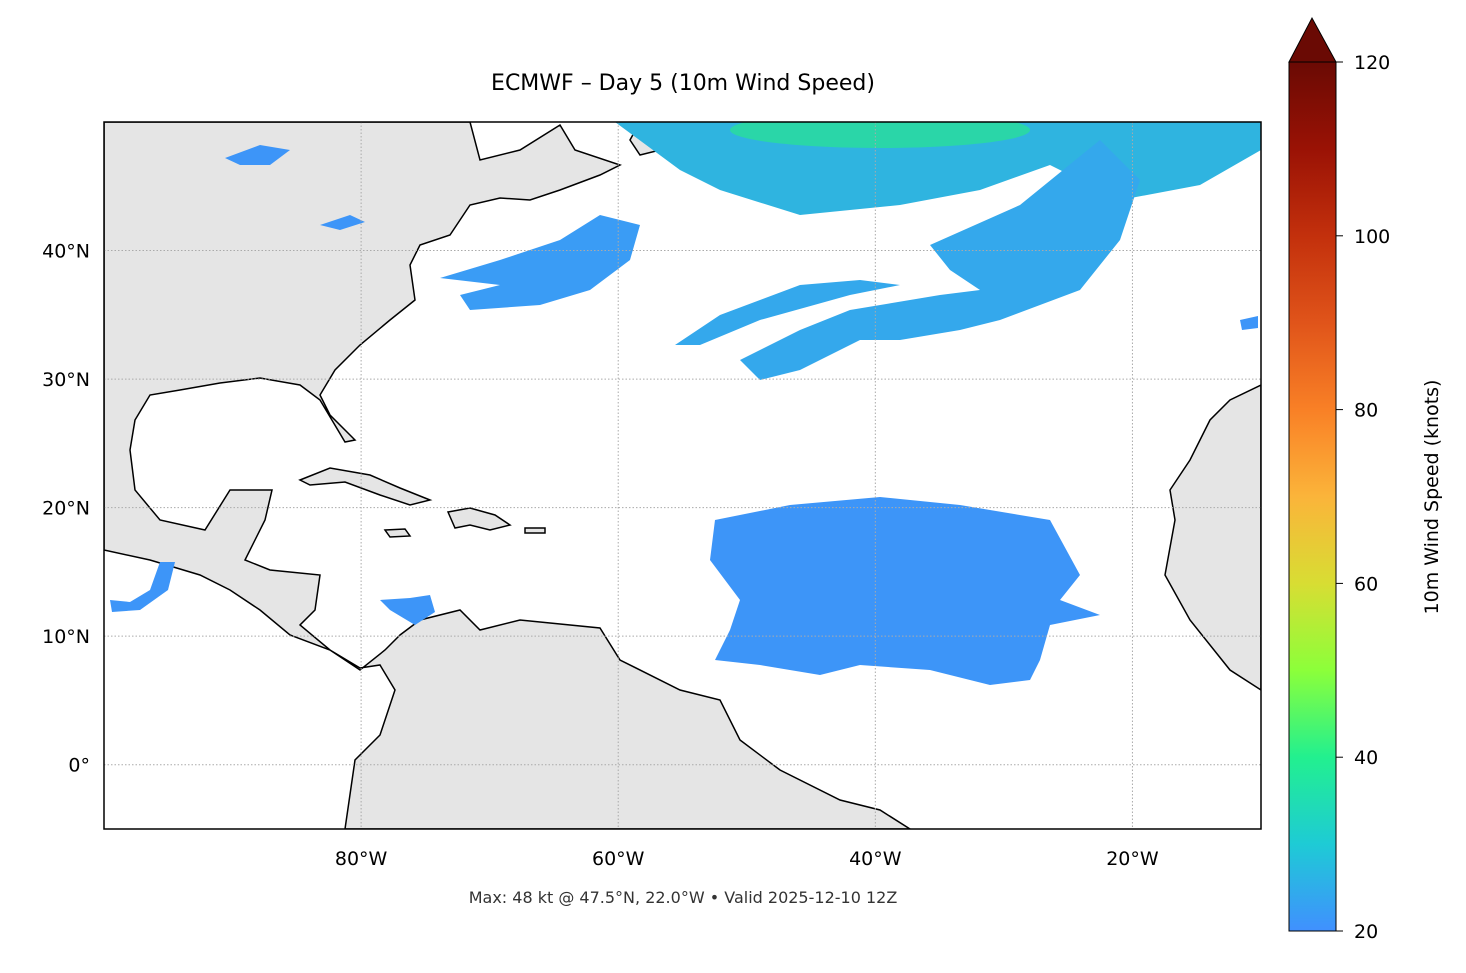 Image resolution: width=1466 pixels, height=973 pixels. I want to click on colorbar, so click(1312, 496).